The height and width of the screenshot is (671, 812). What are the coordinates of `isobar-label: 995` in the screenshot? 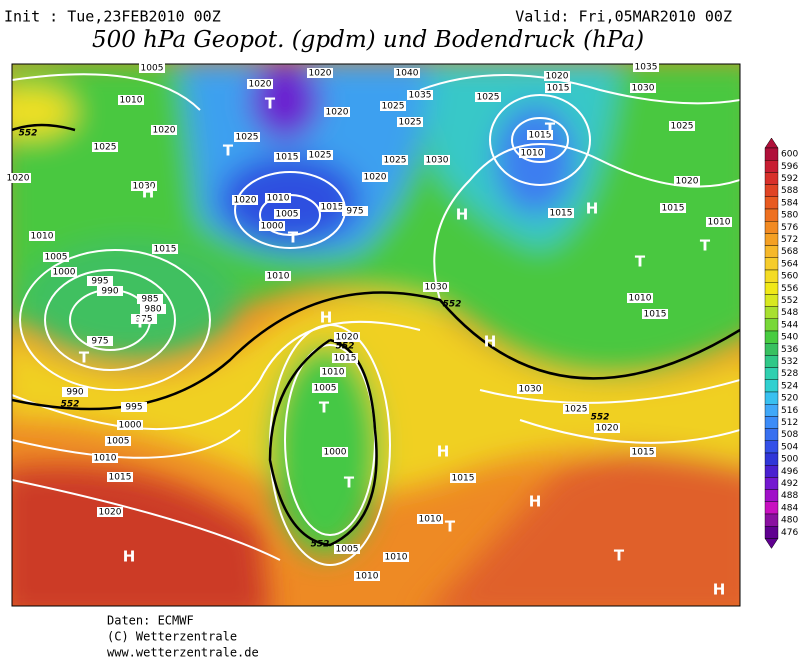 It's located at (99, 282).